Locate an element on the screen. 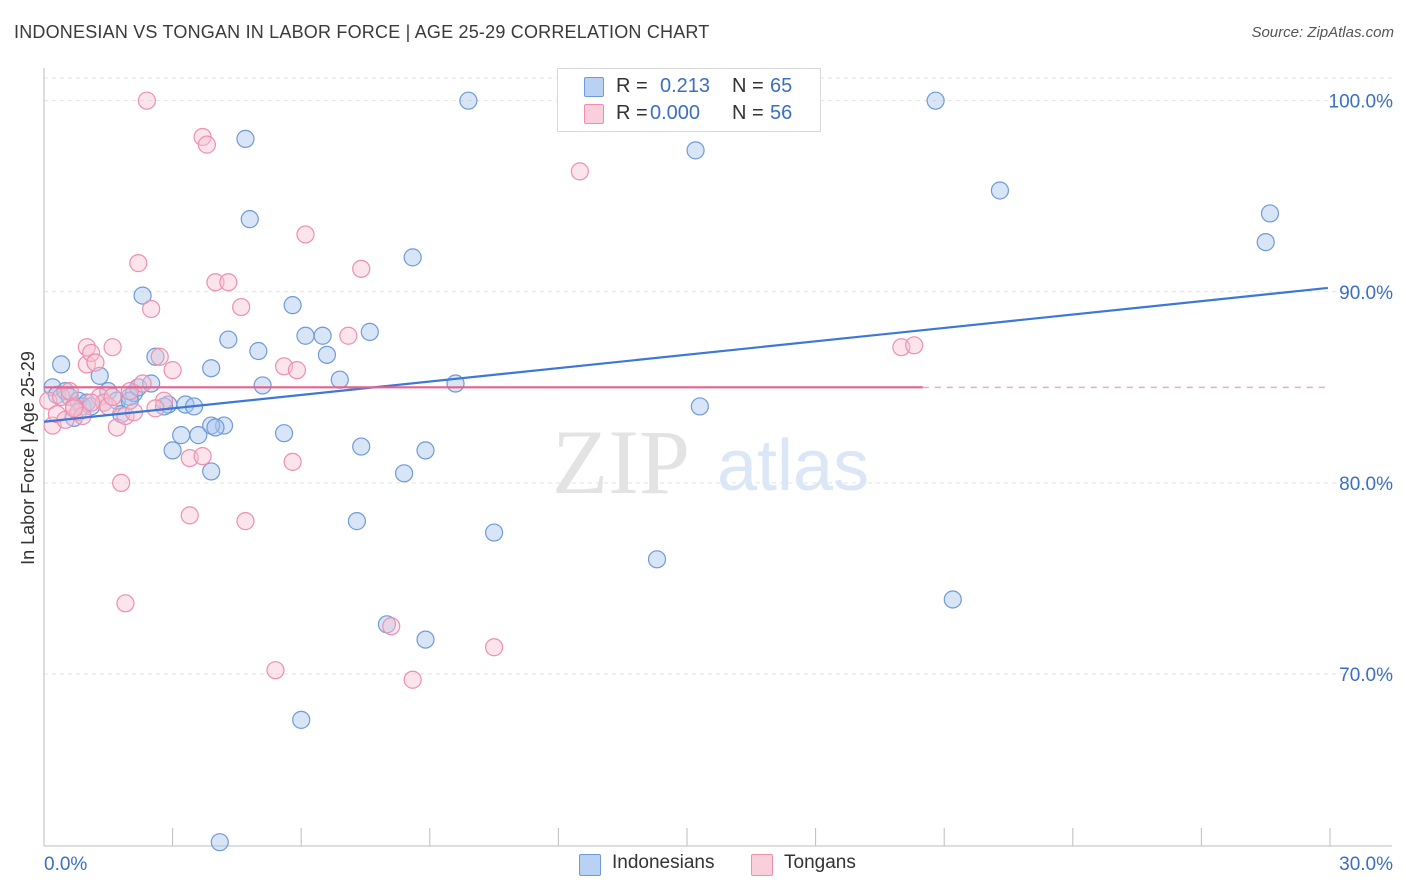  legend-n-value: 56 is located at coordinates (781, 113).